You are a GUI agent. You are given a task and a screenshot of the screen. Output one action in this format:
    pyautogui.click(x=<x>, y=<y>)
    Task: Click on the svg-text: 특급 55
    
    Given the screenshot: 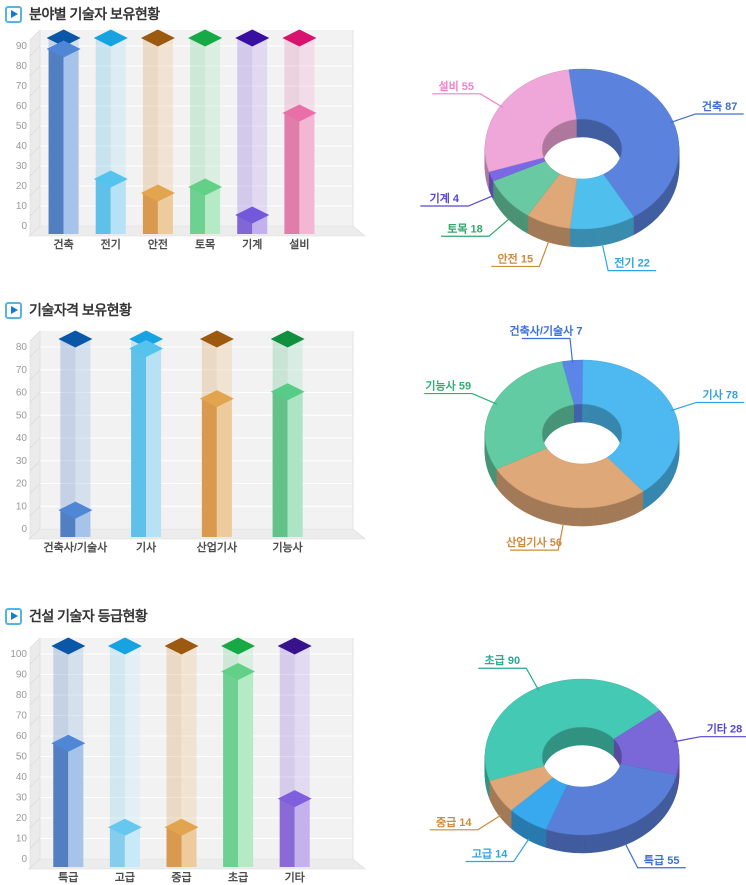 What is the action you would take?
    pyautogui.click(x=662, y=860)
    